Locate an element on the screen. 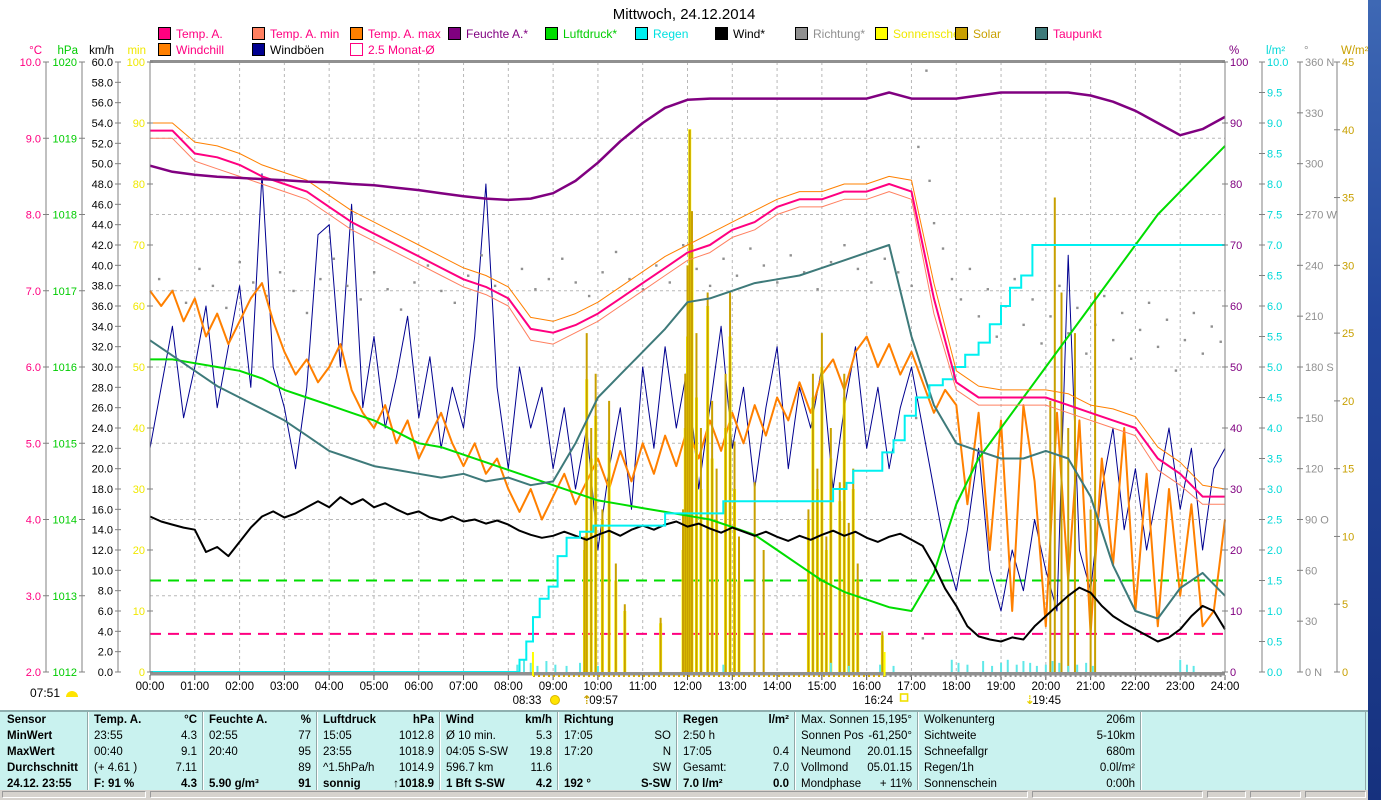 The height and width of the screenshot is (800, 1381). stats-col-unit: % is located at coordinates (305, 720).